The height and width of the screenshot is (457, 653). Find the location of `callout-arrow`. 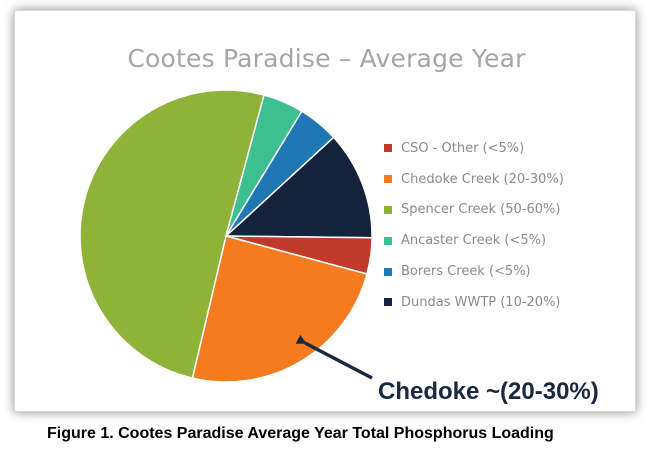

callout-arrow is located at coordinates (334, 357).